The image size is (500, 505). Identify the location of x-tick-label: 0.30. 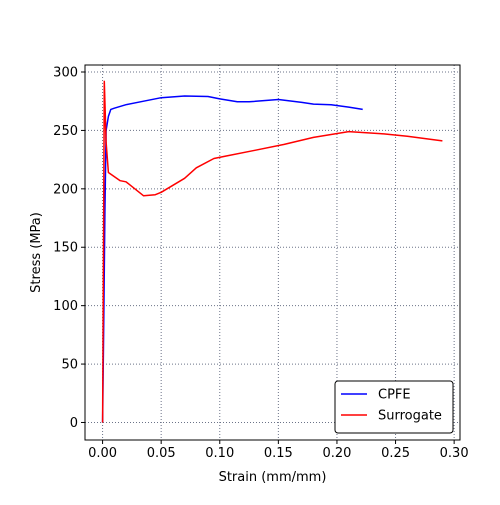
(454, 453).